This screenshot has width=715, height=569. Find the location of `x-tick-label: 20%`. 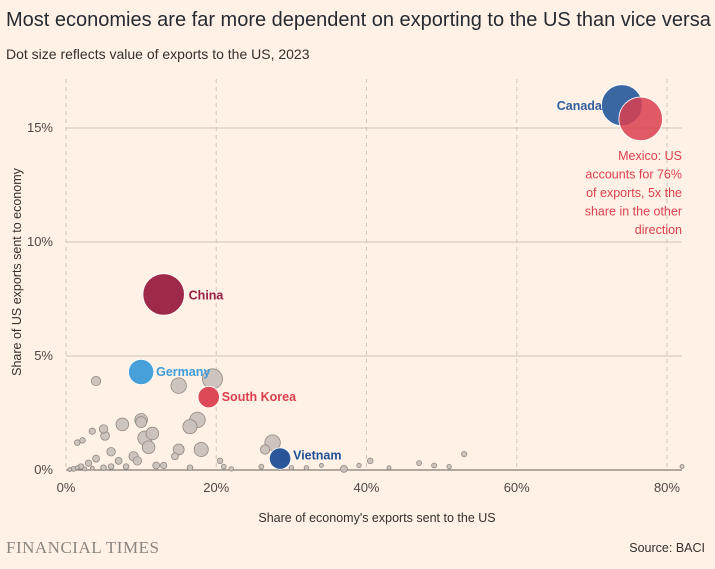

x-tick-label: 20% is located at coordinates (216, 487).